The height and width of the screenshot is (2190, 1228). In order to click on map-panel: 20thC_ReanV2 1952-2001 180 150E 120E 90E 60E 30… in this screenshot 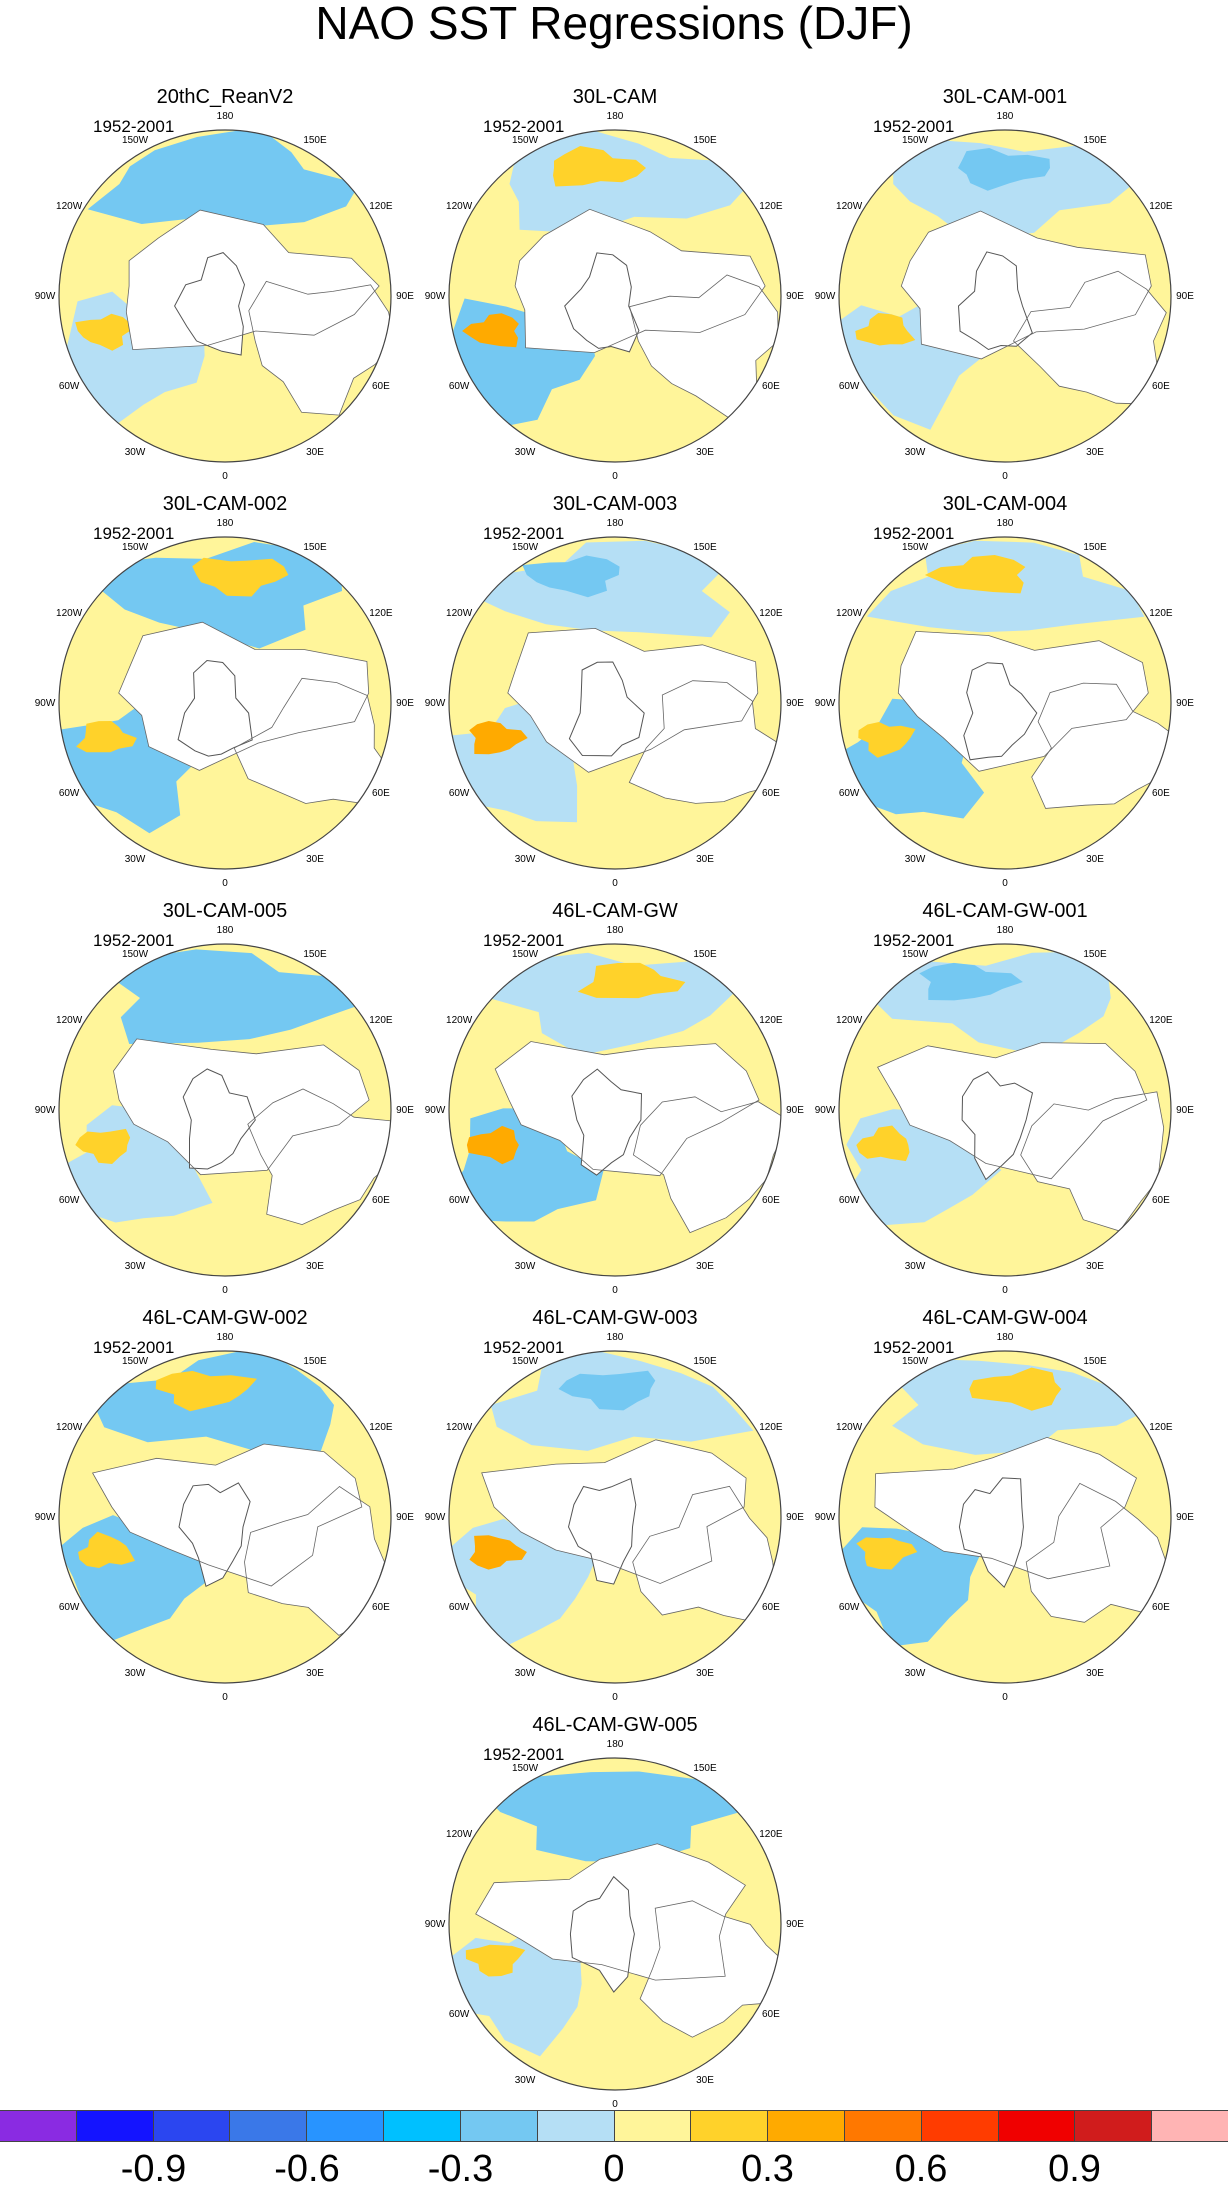, I will do `click(225, 284)`.